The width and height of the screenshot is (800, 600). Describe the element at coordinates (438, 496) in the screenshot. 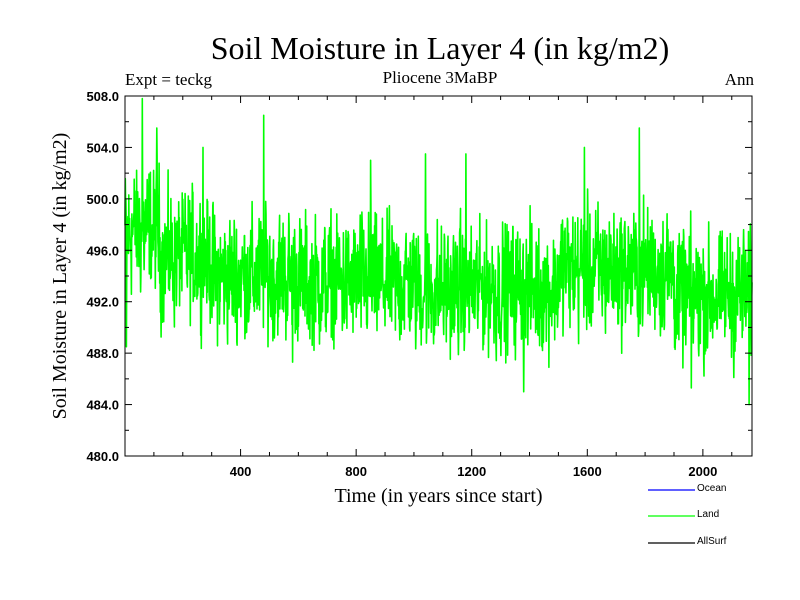

I see `x-axis-label: Time (in years since start)` at that location.